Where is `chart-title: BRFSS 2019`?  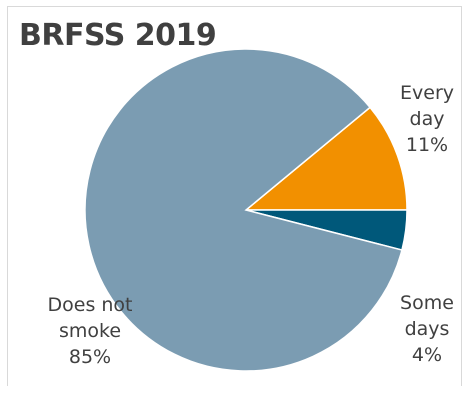 chart-title: BRFSS 2019 is located at coordinates (118, 35).